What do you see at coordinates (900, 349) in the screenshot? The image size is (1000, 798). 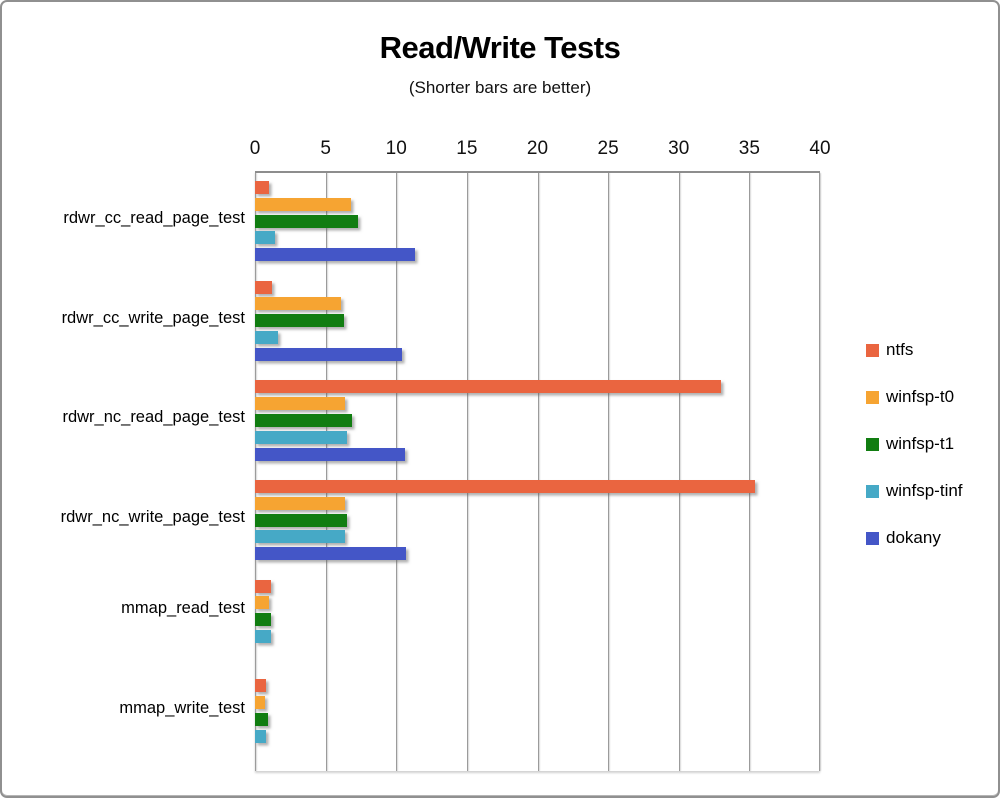 I see `legend-label: ntfs` at bounding box center [900, 349].